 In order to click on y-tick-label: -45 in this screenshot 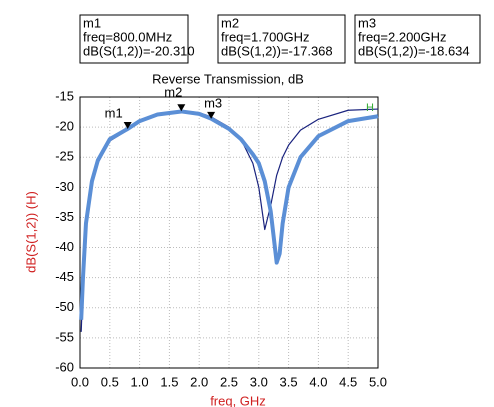, I will do `click(64, 276)`.